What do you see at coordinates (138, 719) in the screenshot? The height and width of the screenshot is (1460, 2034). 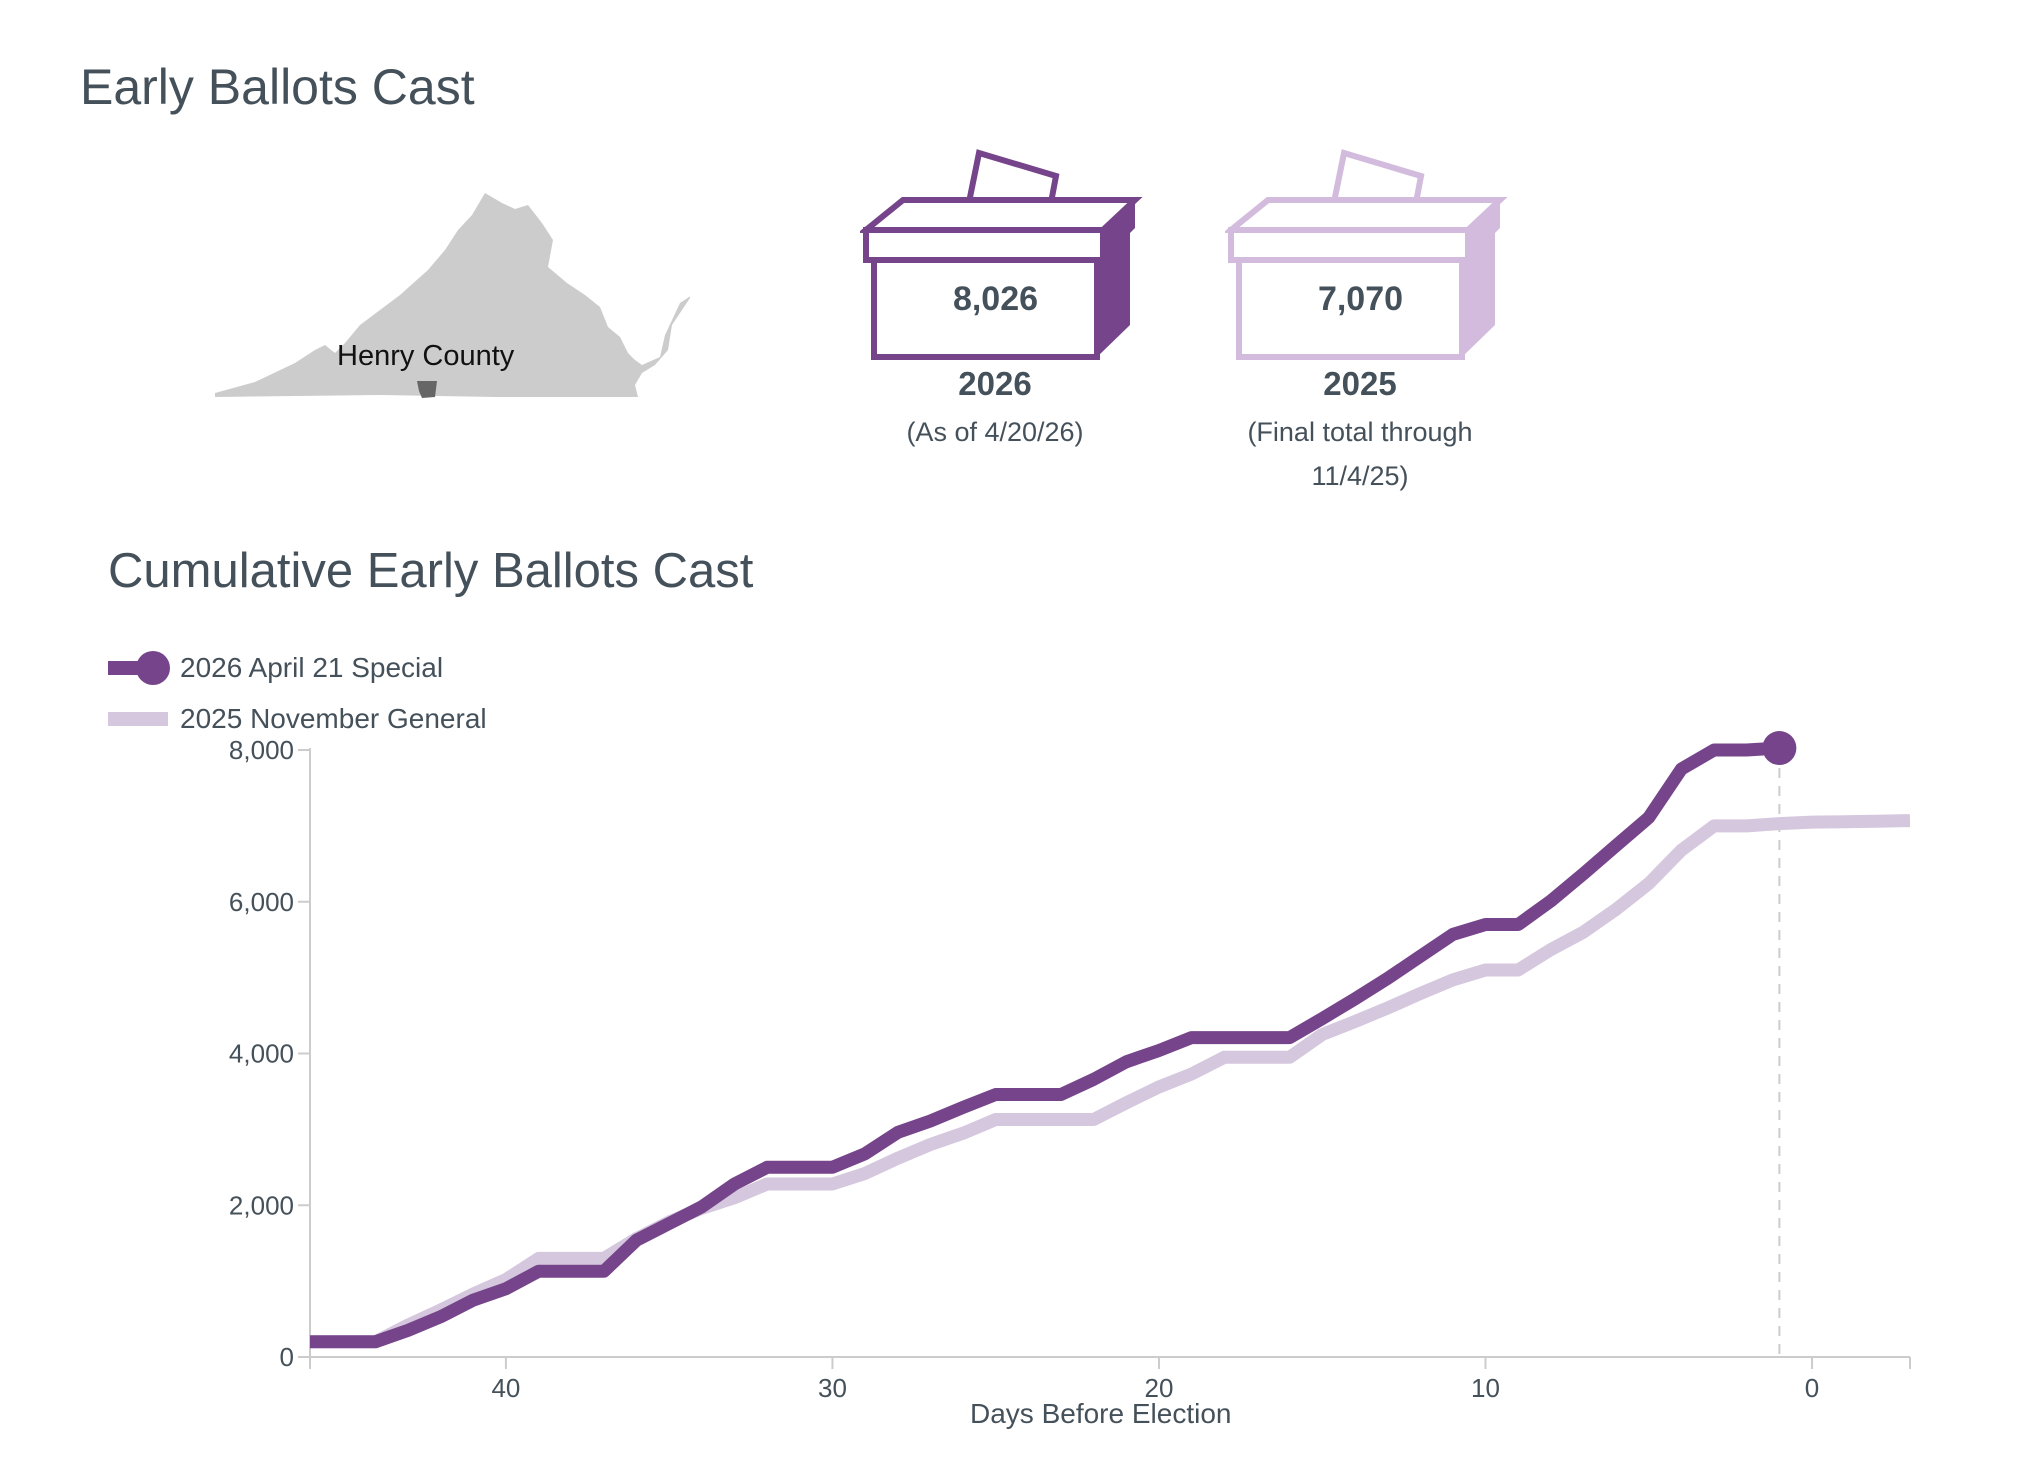 I see `legend-swatch-2025` at bounding box center [138, 719].